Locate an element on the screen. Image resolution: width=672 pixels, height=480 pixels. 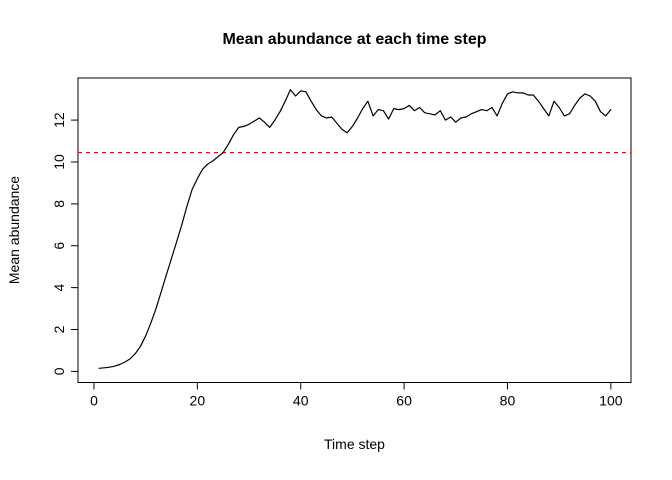
y-tick-label: 0 is located at coordinates (59, 371).